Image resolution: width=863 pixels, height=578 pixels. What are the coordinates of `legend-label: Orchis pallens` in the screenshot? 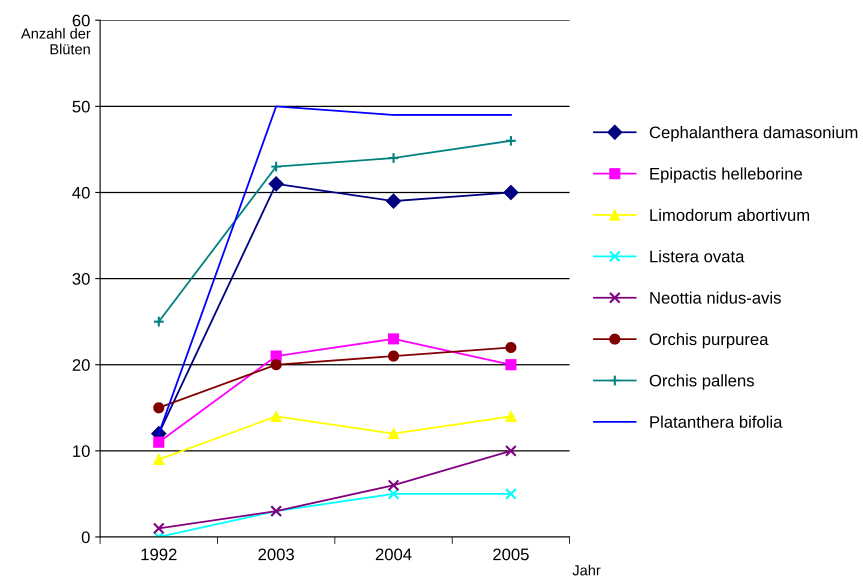 It's located at (702, 382).